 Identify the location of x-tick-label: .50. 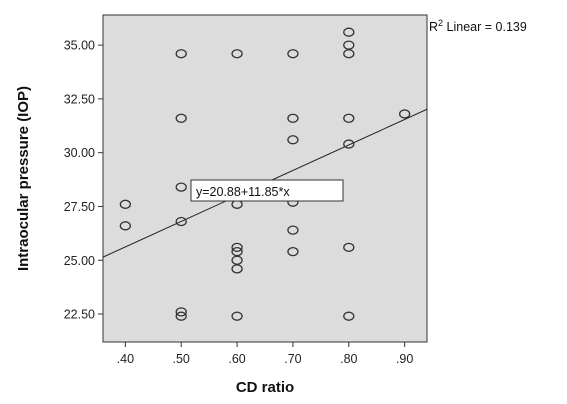
(181, 359).